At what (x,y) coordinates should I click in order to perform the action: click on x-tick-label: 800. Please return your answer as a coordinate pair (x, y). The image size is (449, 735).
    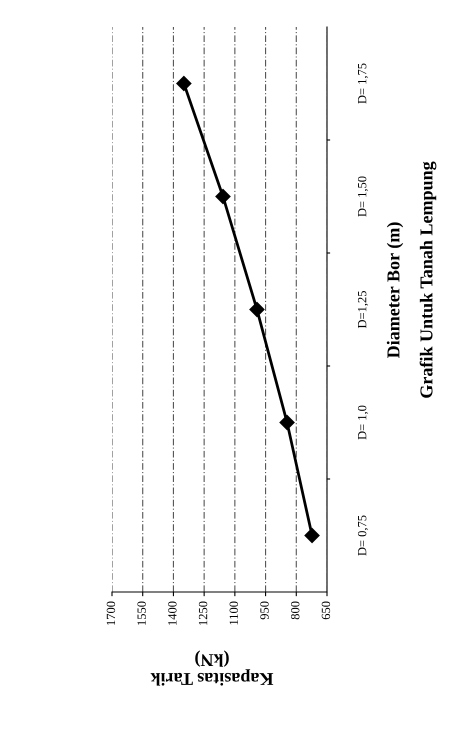
    Looking at the image, I should click on (295, 611).